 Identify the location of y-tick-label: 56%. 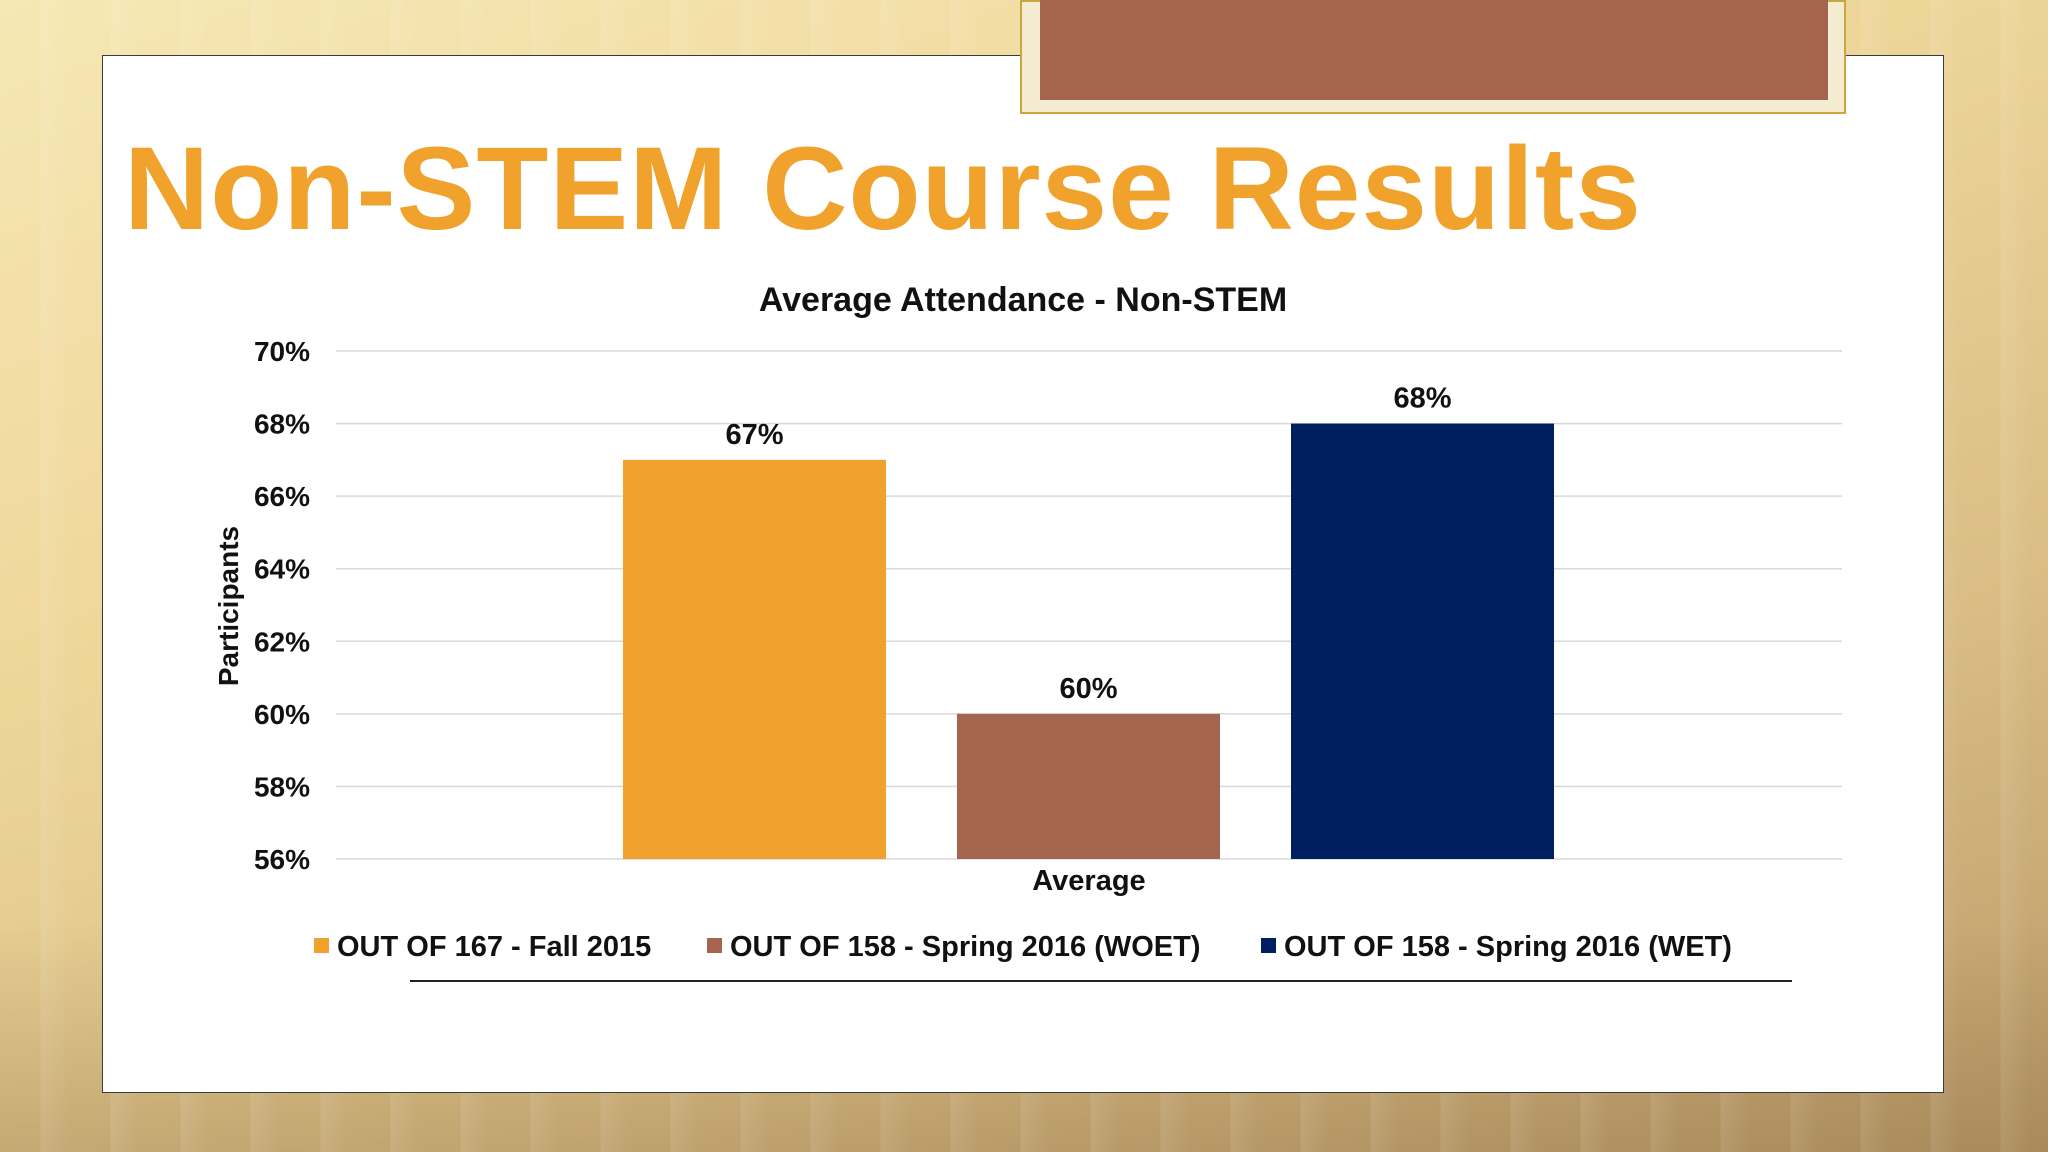
(282, 859).